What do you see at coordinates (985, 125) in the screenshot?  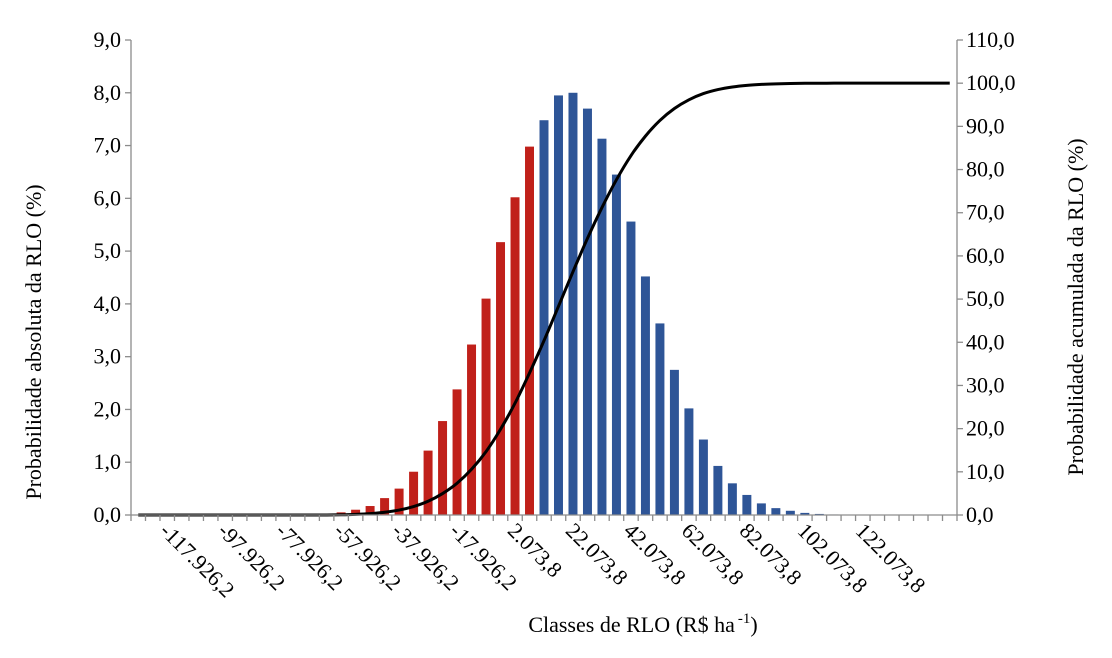 I see `y2-tick-label: 90,0` at bounding box center [985, 125].